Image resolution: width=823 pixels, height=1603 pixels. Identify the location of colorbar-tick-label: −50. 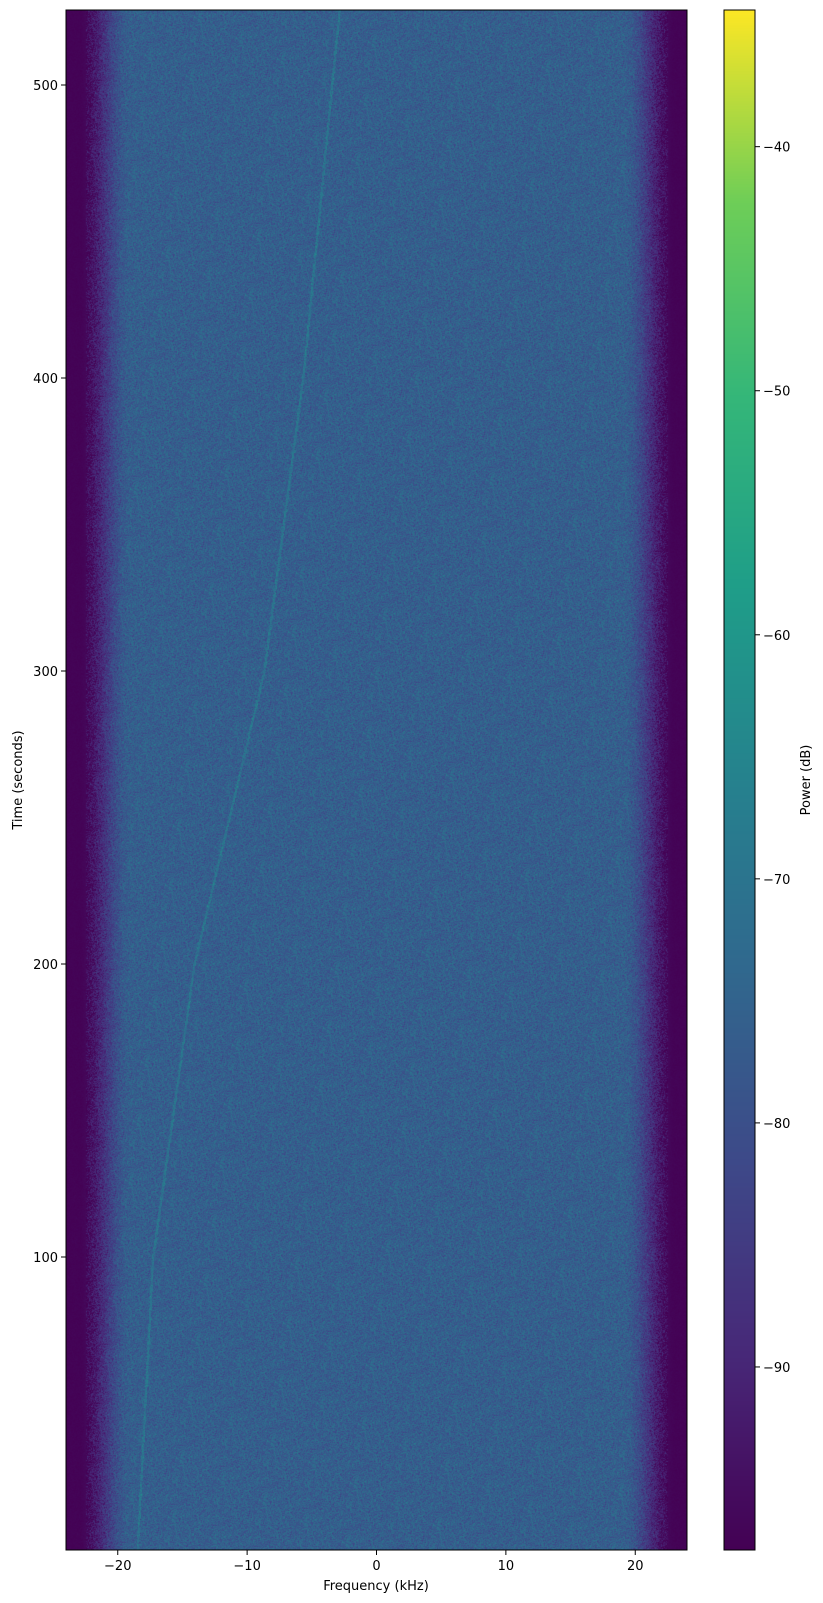
(776, 392).